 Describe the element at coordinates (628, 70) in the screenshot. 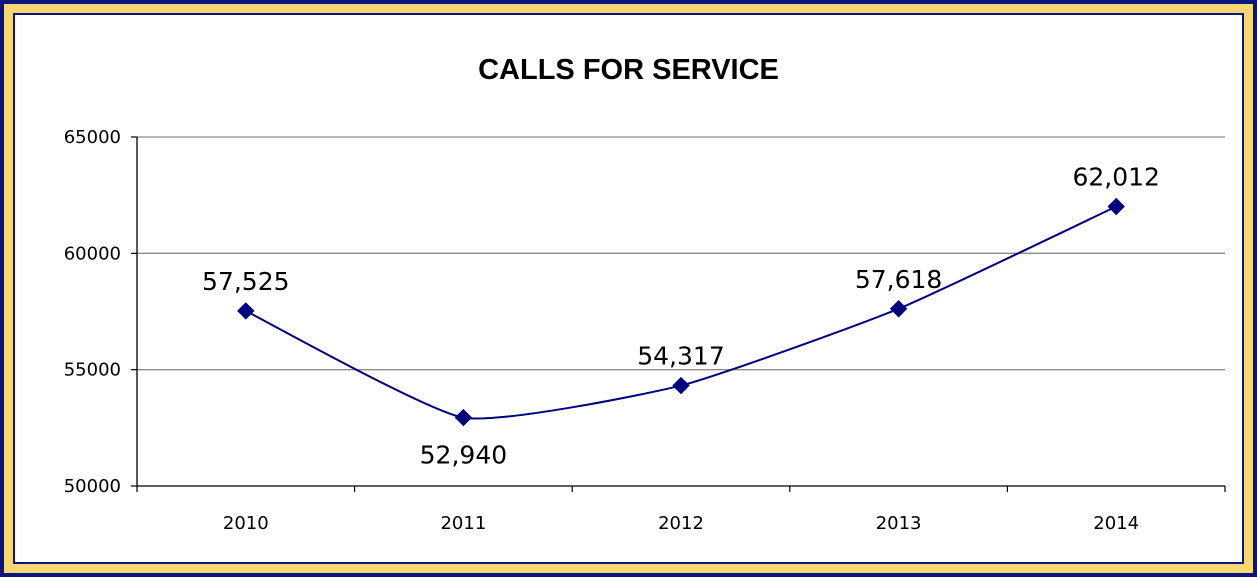

I see `chart-title: CALLS FOR SERVICE` at that location.